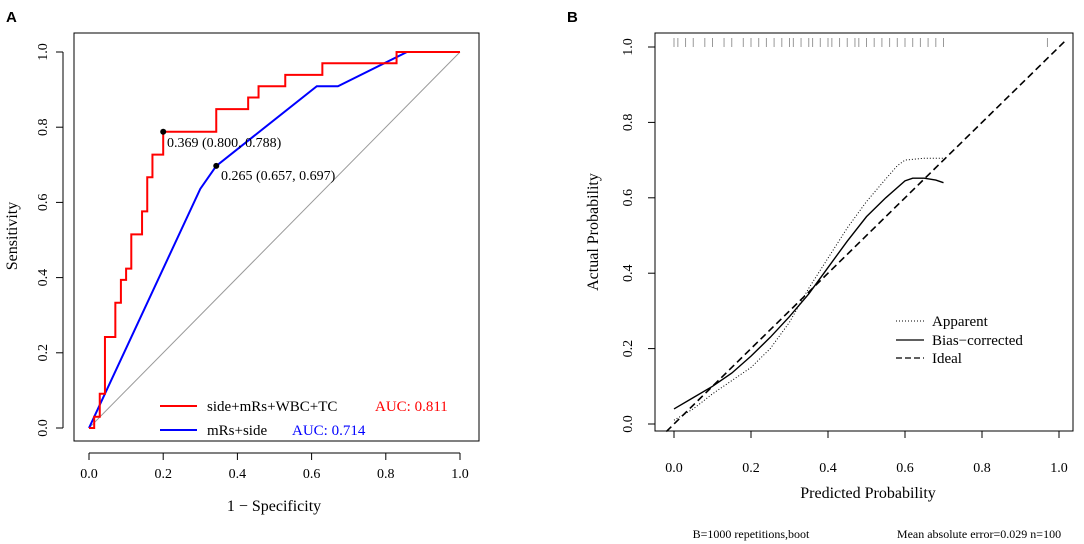 The image size is (1084, 544). Describe the element at coordinates (386, 474) in the screenshot. I see `a-x-tick-label: 0.8` at that location.